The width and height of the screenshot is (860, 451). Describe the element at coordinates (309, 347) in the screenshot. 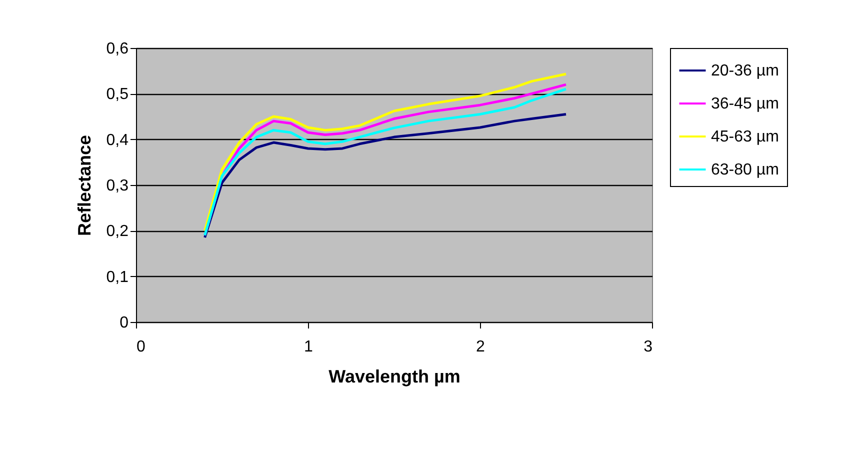

I see `x-tick-label: 1` at that location.